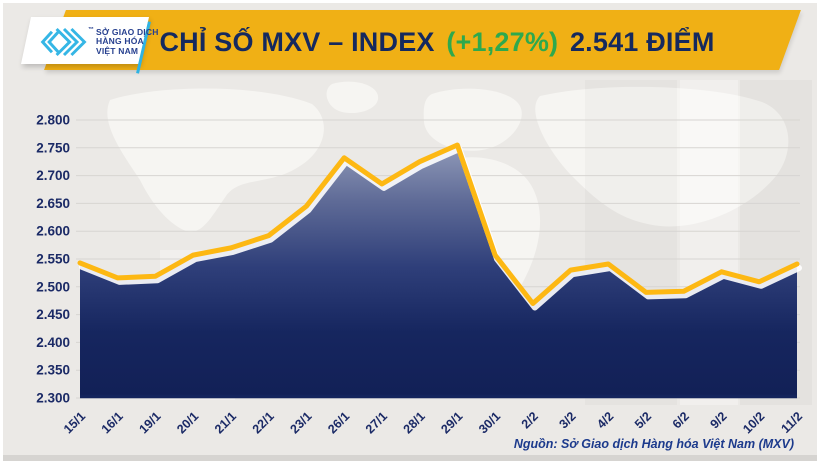 Image resolution: width=820 pixels, height=461 pixels. Describe the element at coordinates (263, 422) in the screenshot. I see `x-axis-label: 22/1` at that location.